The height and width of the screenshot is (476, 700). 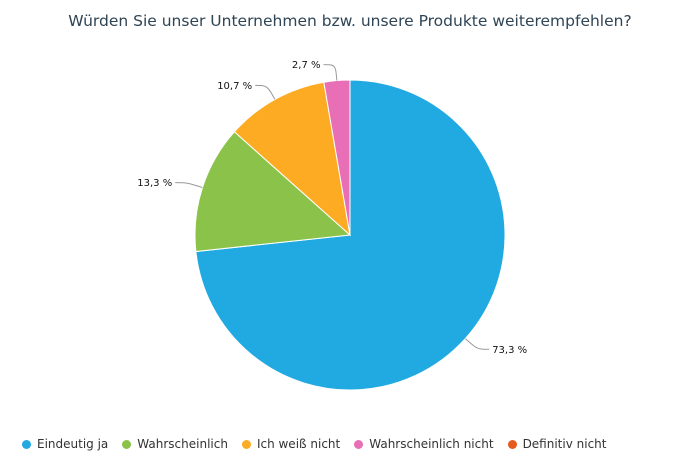 I want to click on legend-label: Wahrscheinlich, so click(x=182, y=444).